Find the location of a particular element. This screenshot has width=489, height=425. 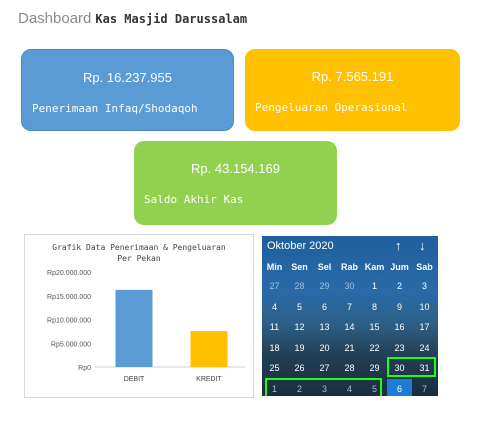

y-tick-label: Rp20.000.000 is located at coordinates (69, 273).